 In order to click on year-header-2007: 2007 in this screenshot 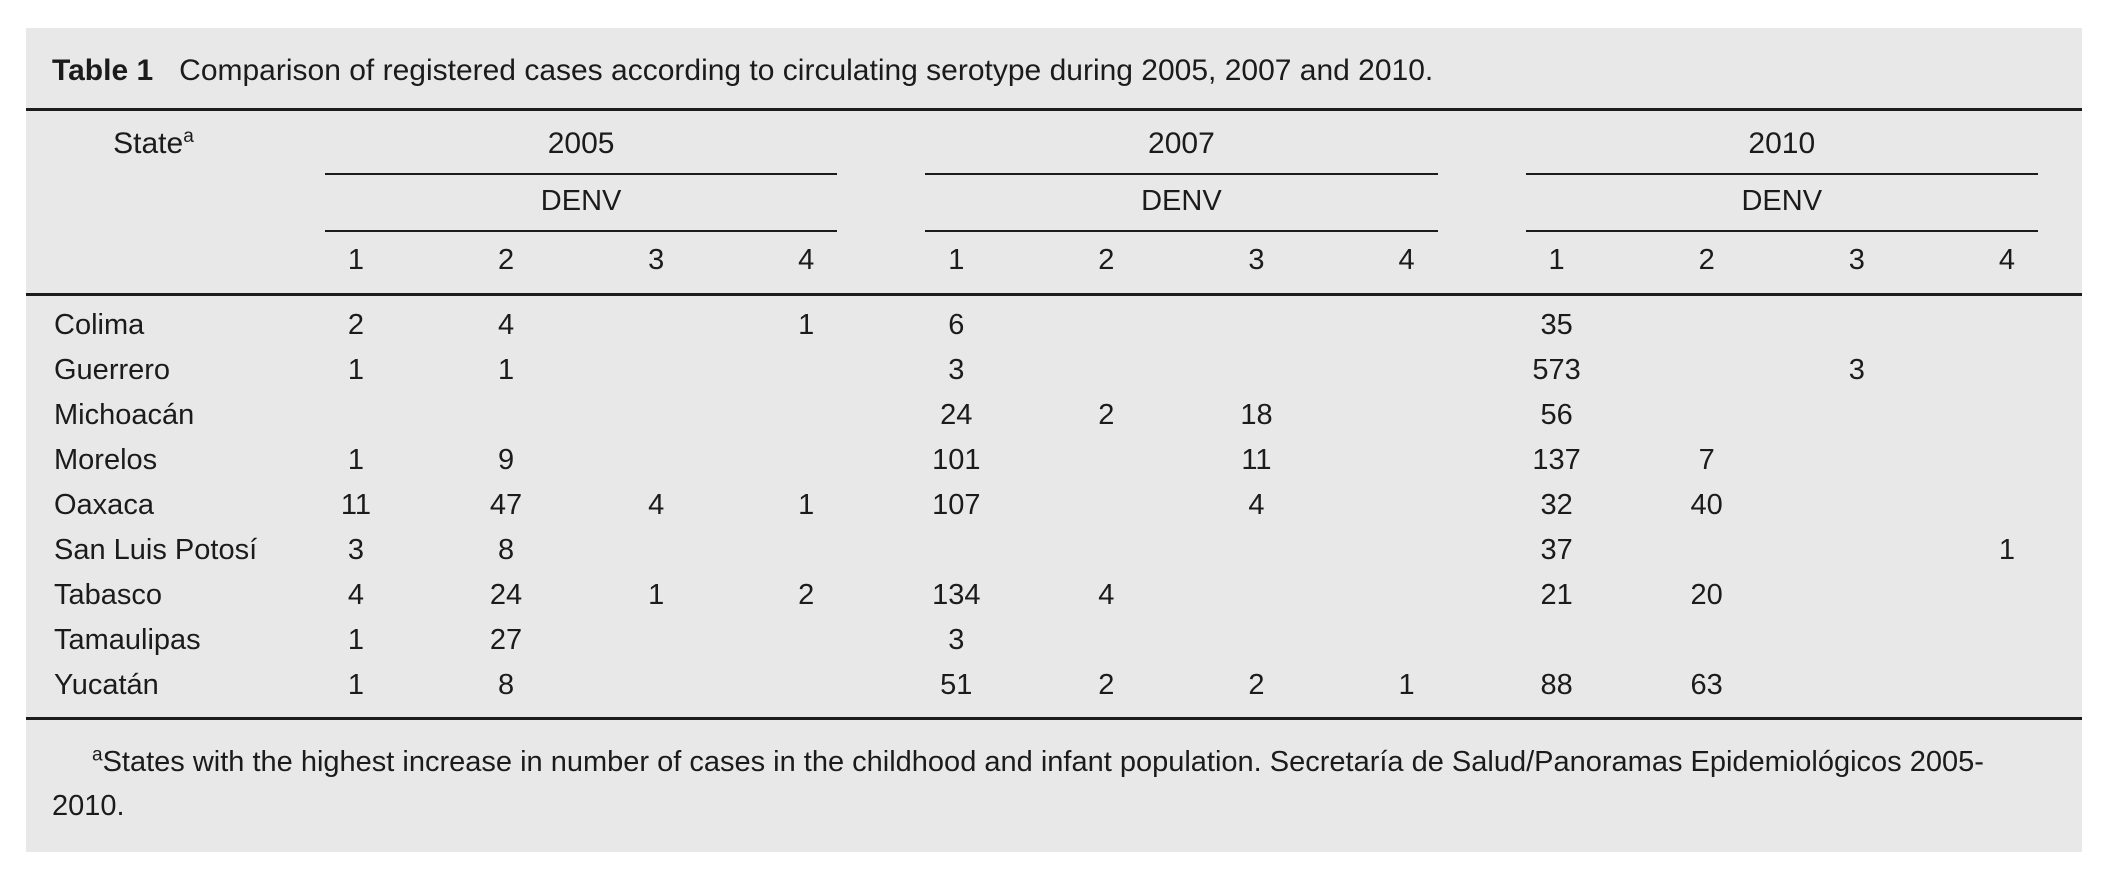, I will do `click(1181, 143)`.